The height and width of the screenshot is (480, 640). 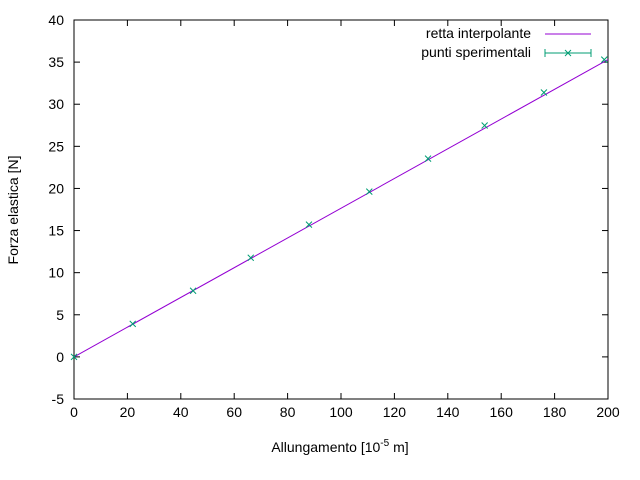 I want to click on x-tick-label: 200, so click(x=608, y=412).